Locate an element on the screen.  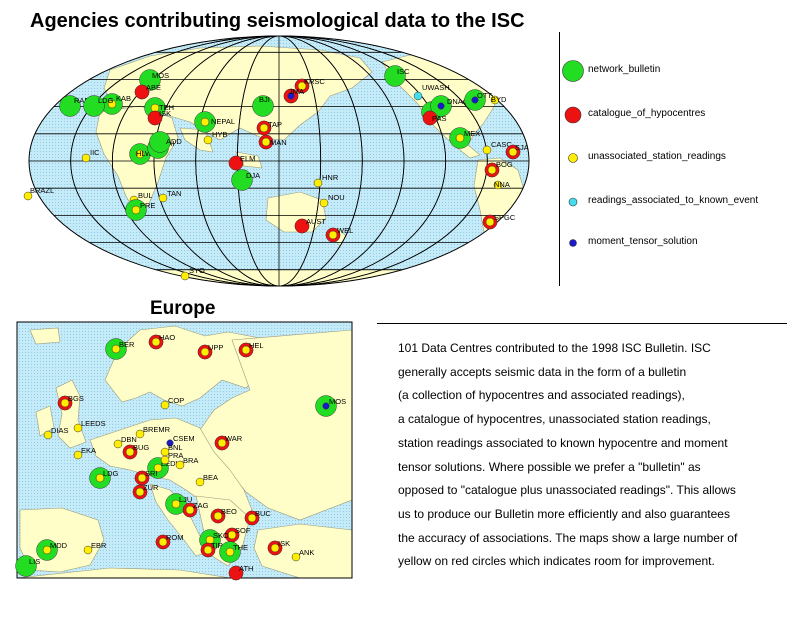
agency-marker-upp: UPP is located at coordinates (210, 351).